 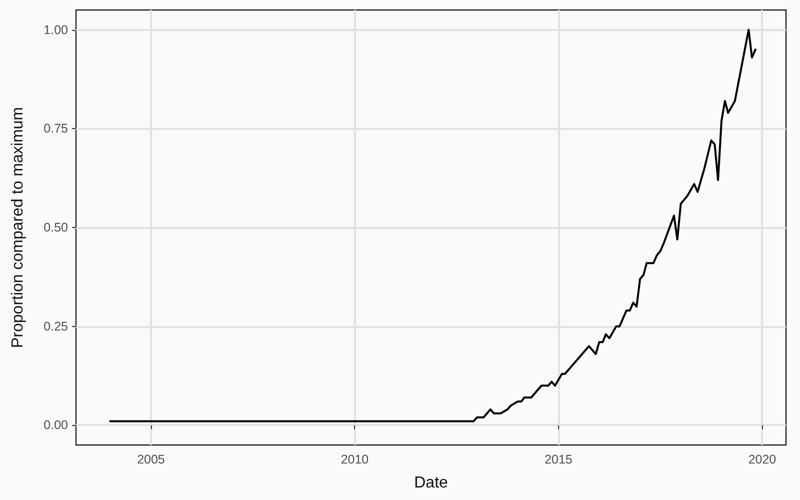 What do you see at coordinates (354, 459) in the screenshot?
I see `x-tick-label: 2010` at bounding box center [354, 459].